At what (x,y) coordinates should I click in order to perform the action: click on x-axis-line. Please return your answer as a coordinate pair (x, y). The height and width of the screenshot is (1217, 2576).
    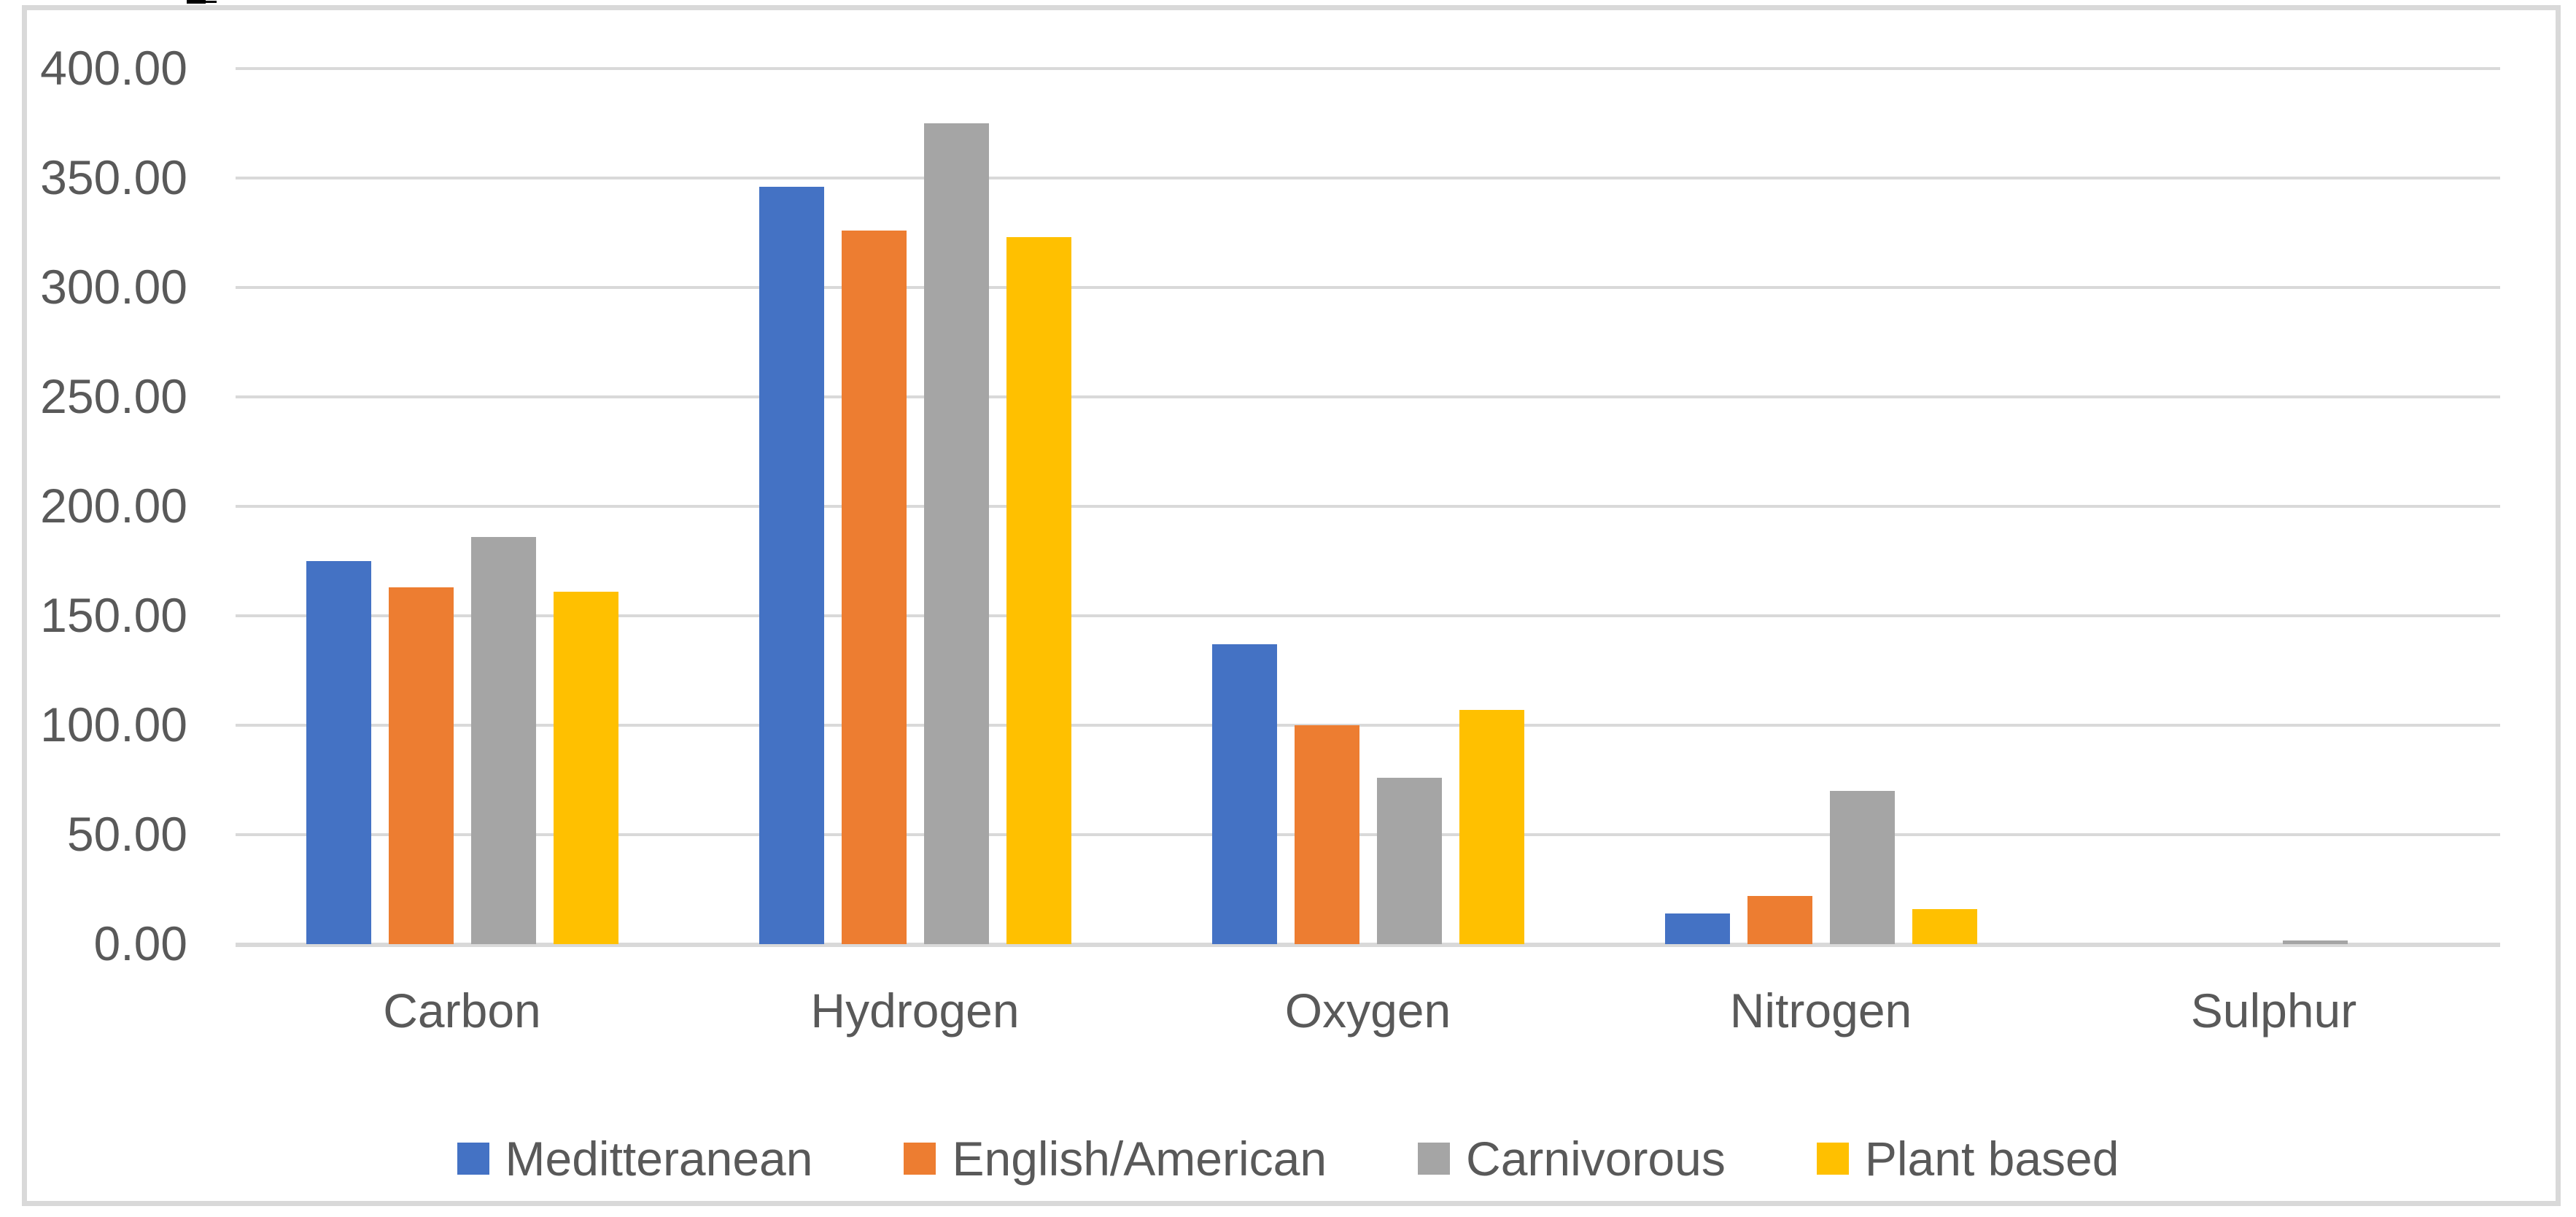
    Looking at the image, I should click on (1368, 945).